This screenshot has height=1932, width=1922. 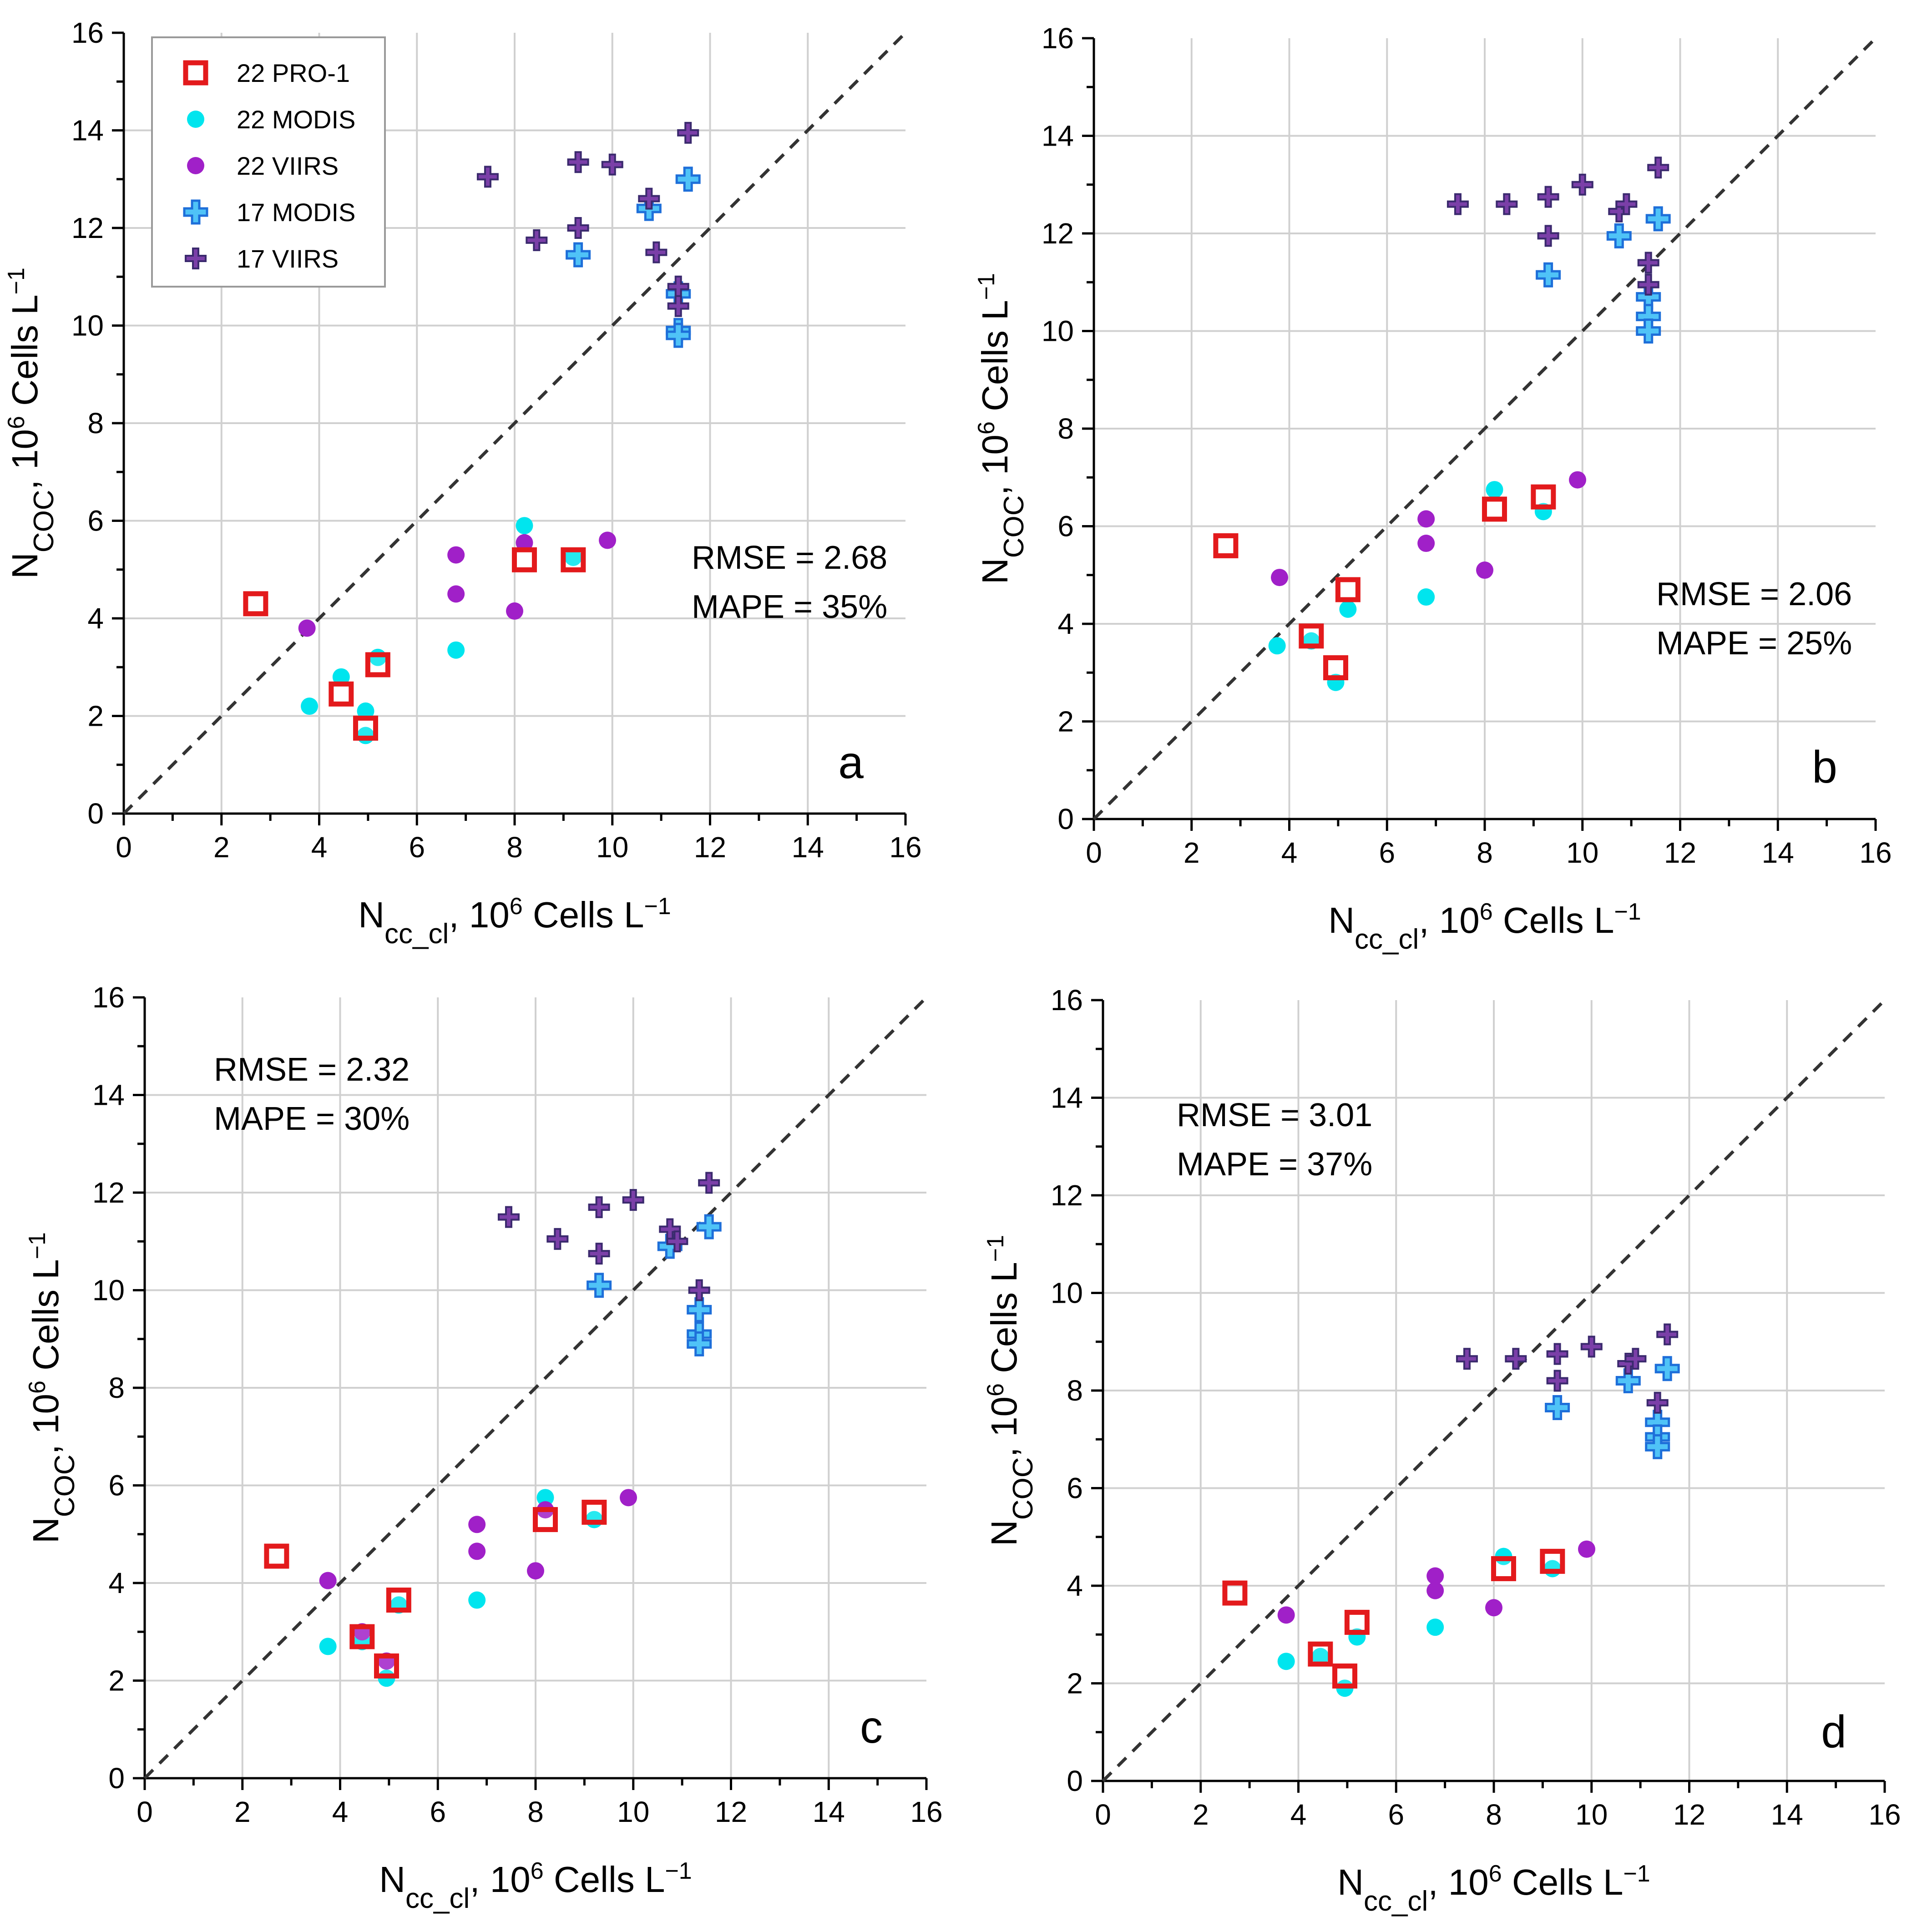 What do you see at coordinates (1274, 1115) in the screenshot?
I see `rmse-annotation: RMSE = 3.01` at bounding box center [1274, 1115].